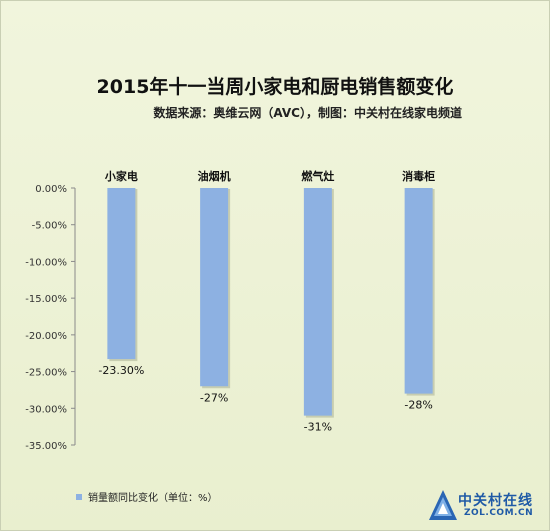 The height and width of the screenshot is (531, 550). I want to click on y-tick-label: -10.00%, so click(46, 262).